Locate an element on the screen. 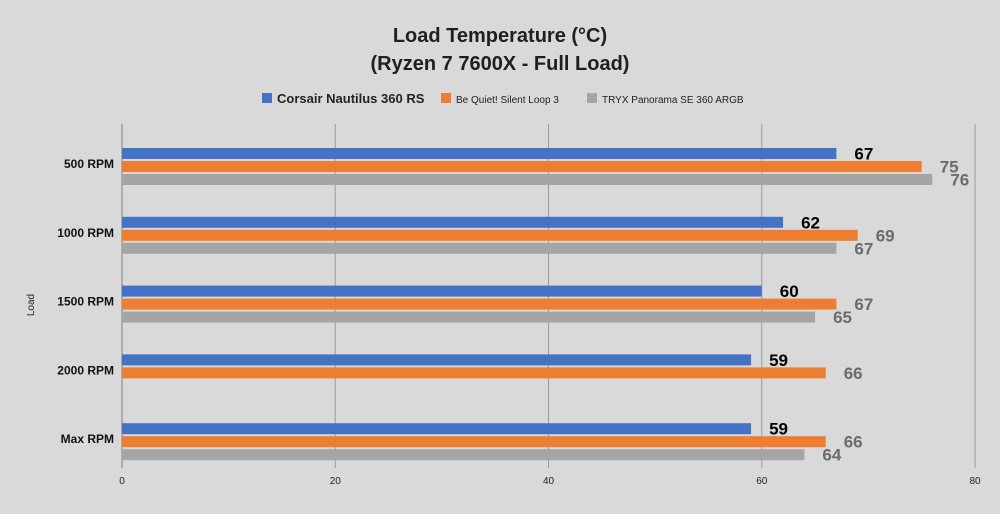  data-label: 69 is located at coordinates (885, 235).